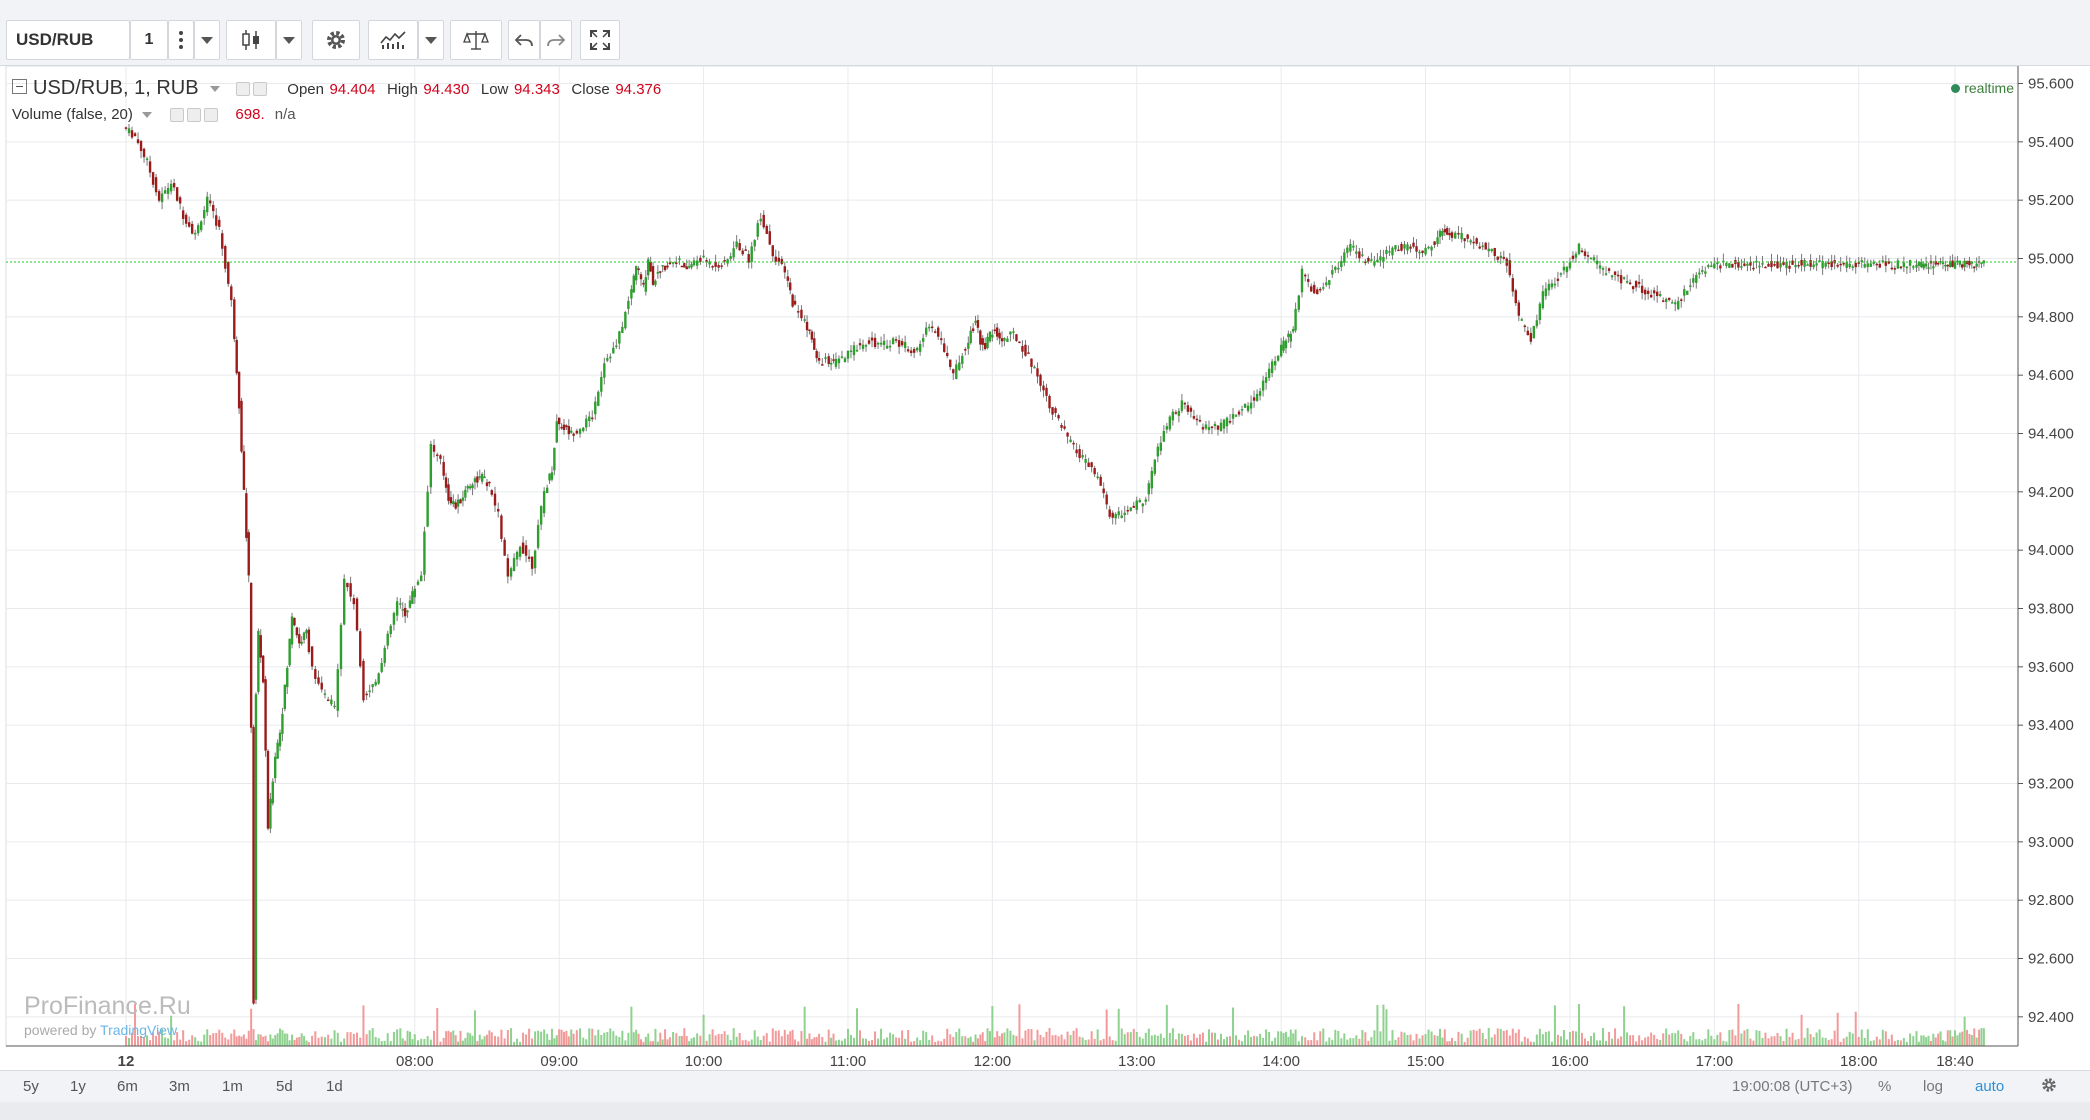  I want to click on close-icon, so click(211, 115).